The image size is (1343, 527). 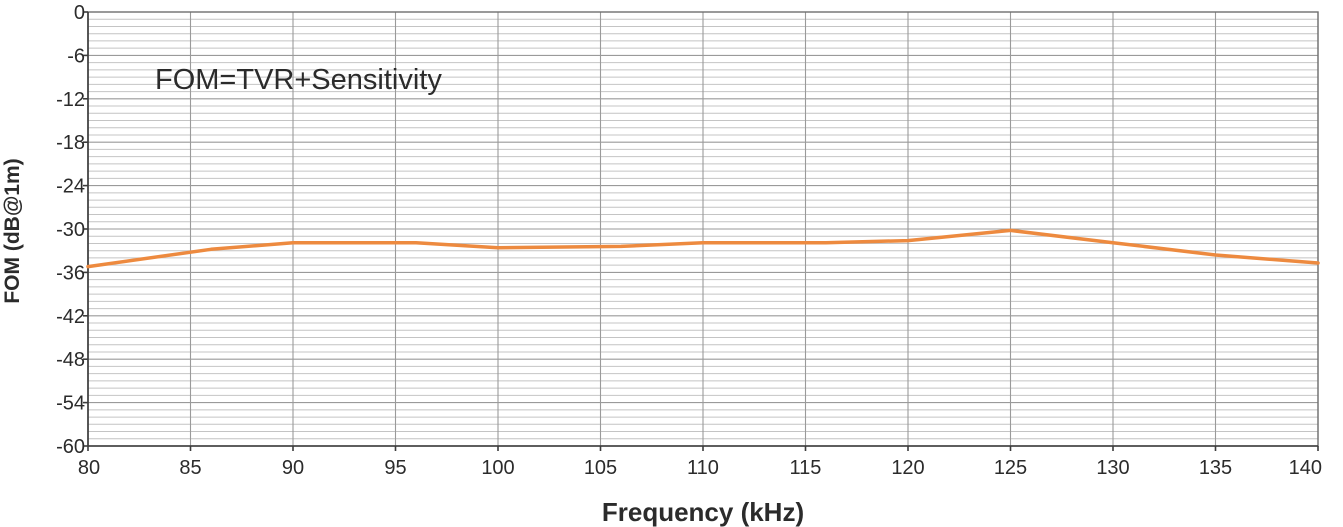 What do you see at coordinates (79, 13) in the screenshot?
I see `y-tick-label: 0` at bounding box center [79, 13].